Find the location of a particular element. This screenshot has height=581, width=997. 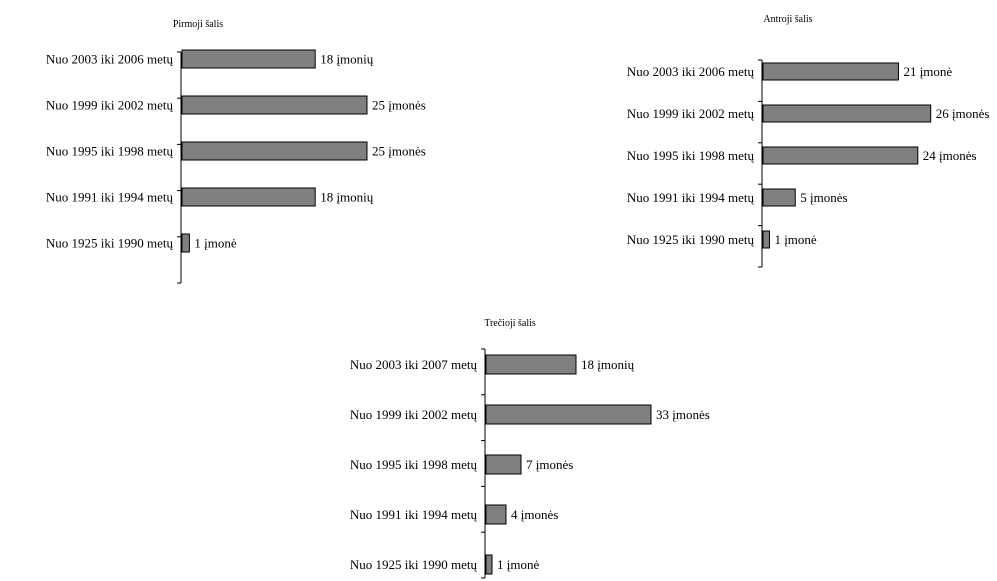

chart-2-title: Antroji šalis is located at coordinates (787, 19).